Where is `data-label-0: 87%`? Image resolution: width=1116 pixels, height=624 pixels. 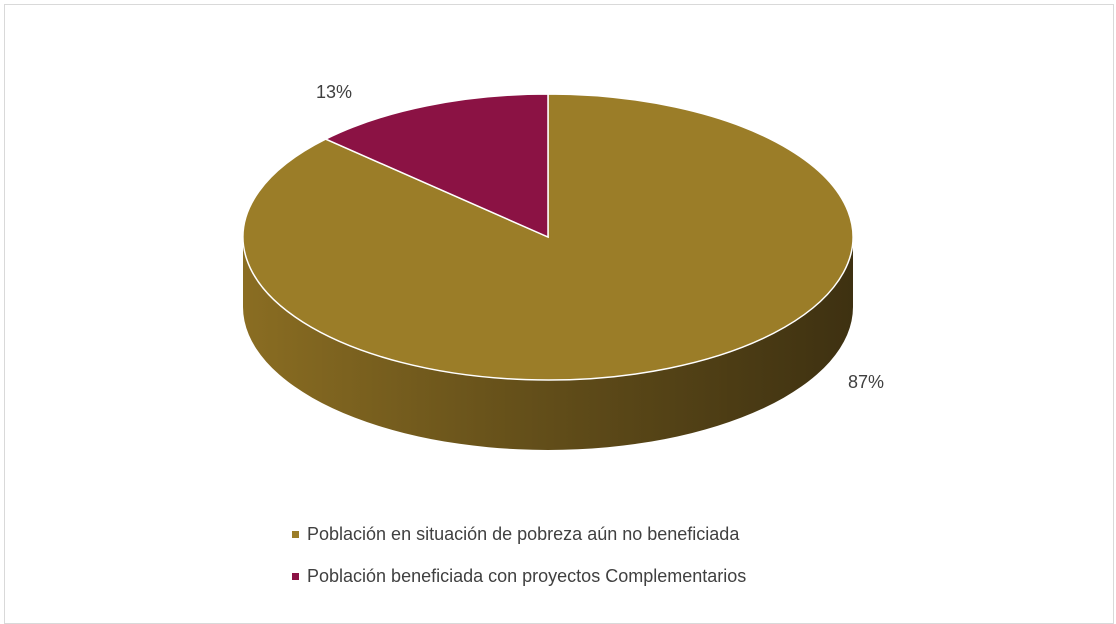
data-label-0: 87% is located at coordinates (866, 382).